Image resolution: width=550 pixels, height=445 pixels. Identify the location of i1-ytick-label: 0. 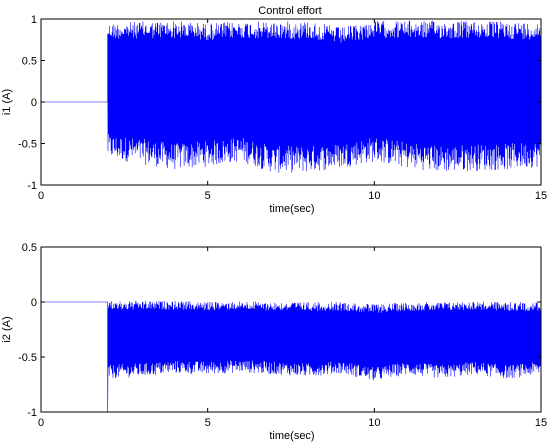
(34, 103).